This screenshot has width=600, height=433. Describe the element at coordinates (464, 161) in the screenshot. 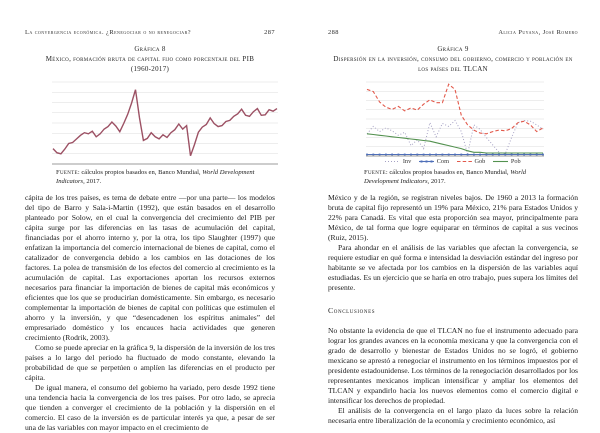

I see `gob-line-swatch` at that location.